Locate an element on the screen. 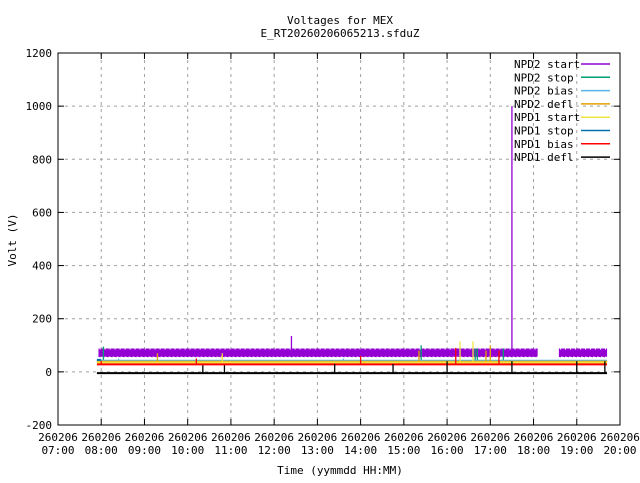  x-tick-time: 14:00 is located at coordinates (360, 450).